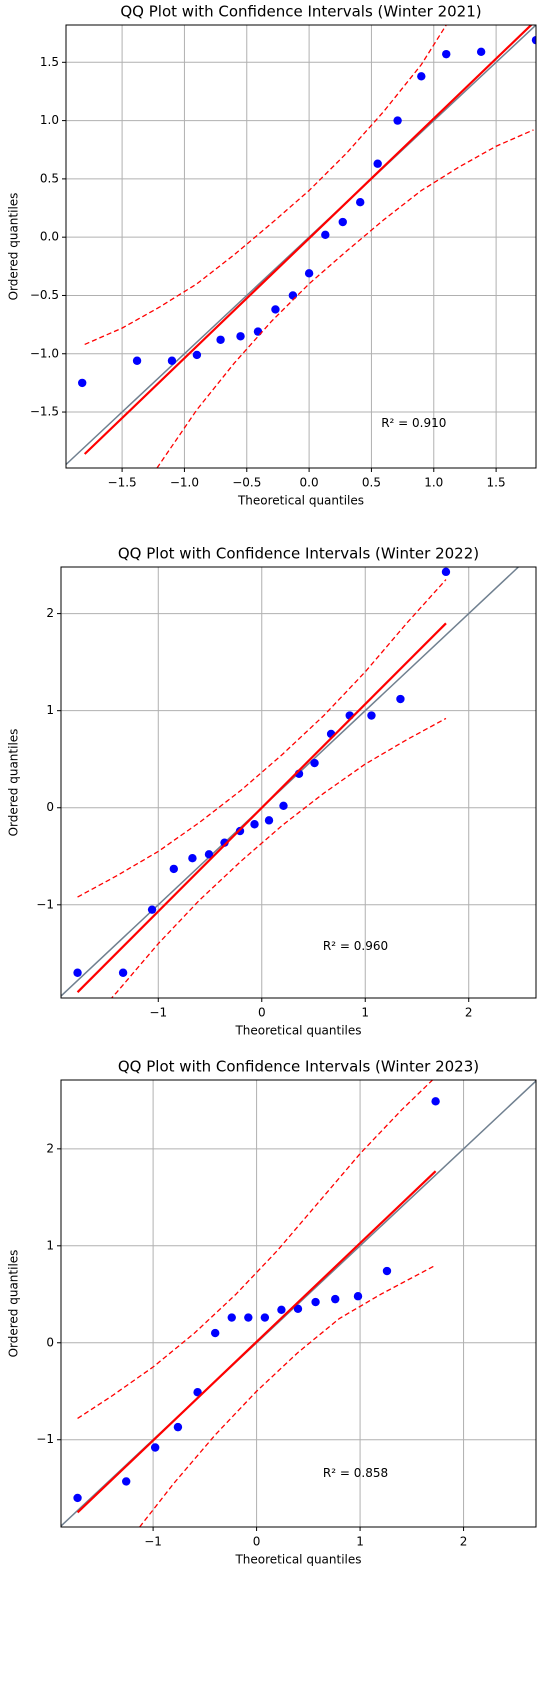 This screenshot has height=1681, width=550. What do you see at coordinates (355, 946) in the screenshot?
I see `annotation: R² = 0.960` at bounding box center [355, 946].